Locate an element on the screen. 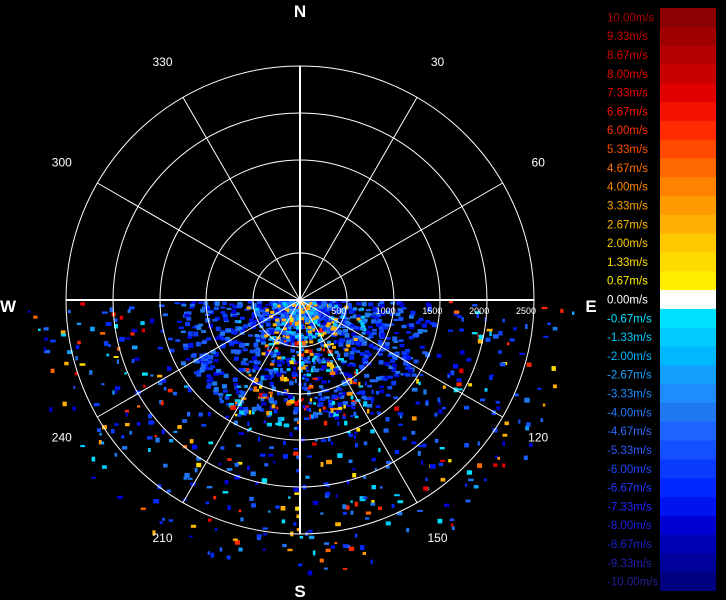  colorbar-label: -10.00m/s is located at coordinates (632, 583).